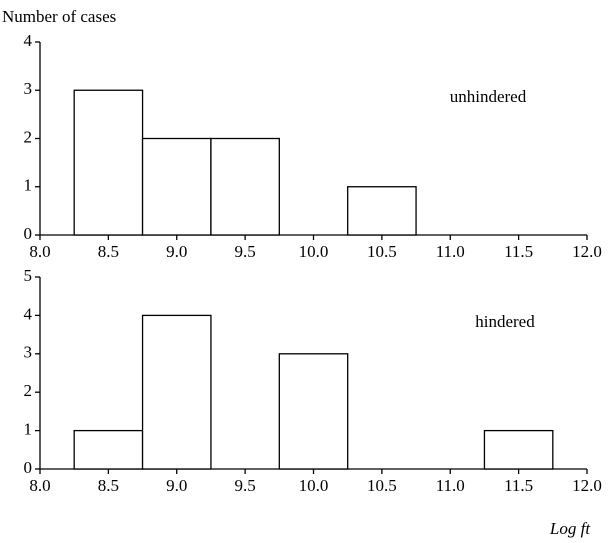 The height and width of the screenshot is (543, 616). Describe the element at coordinates (505, 321) in the screenshot. I see `annotation: hindered` at that location.